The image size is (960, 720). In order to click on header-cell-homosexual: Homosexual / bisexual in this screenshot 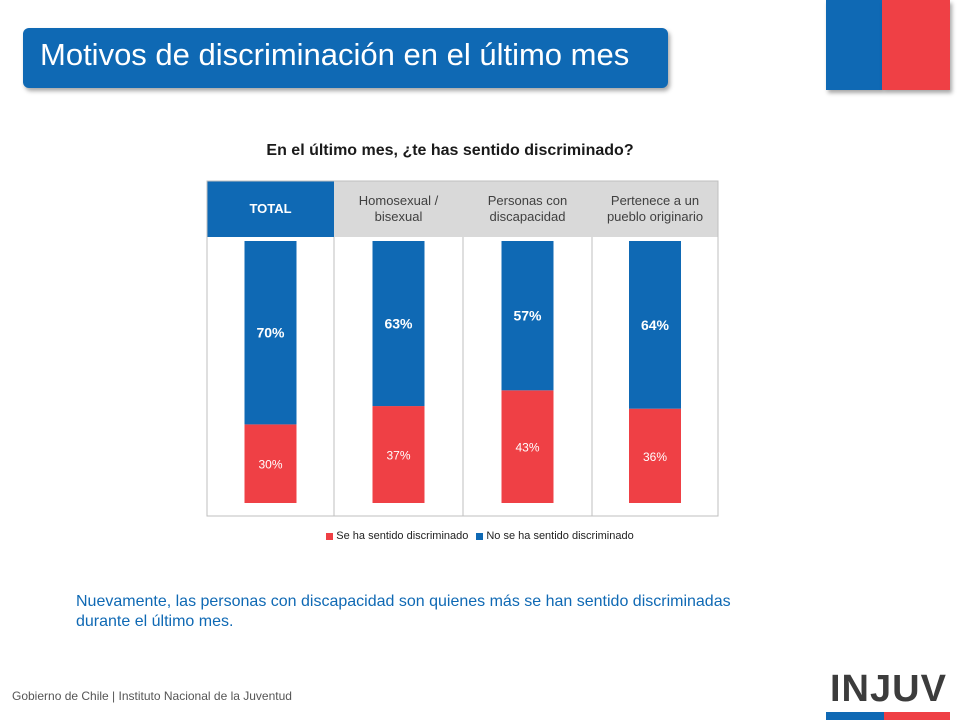, I will do `click(398, 209)`.